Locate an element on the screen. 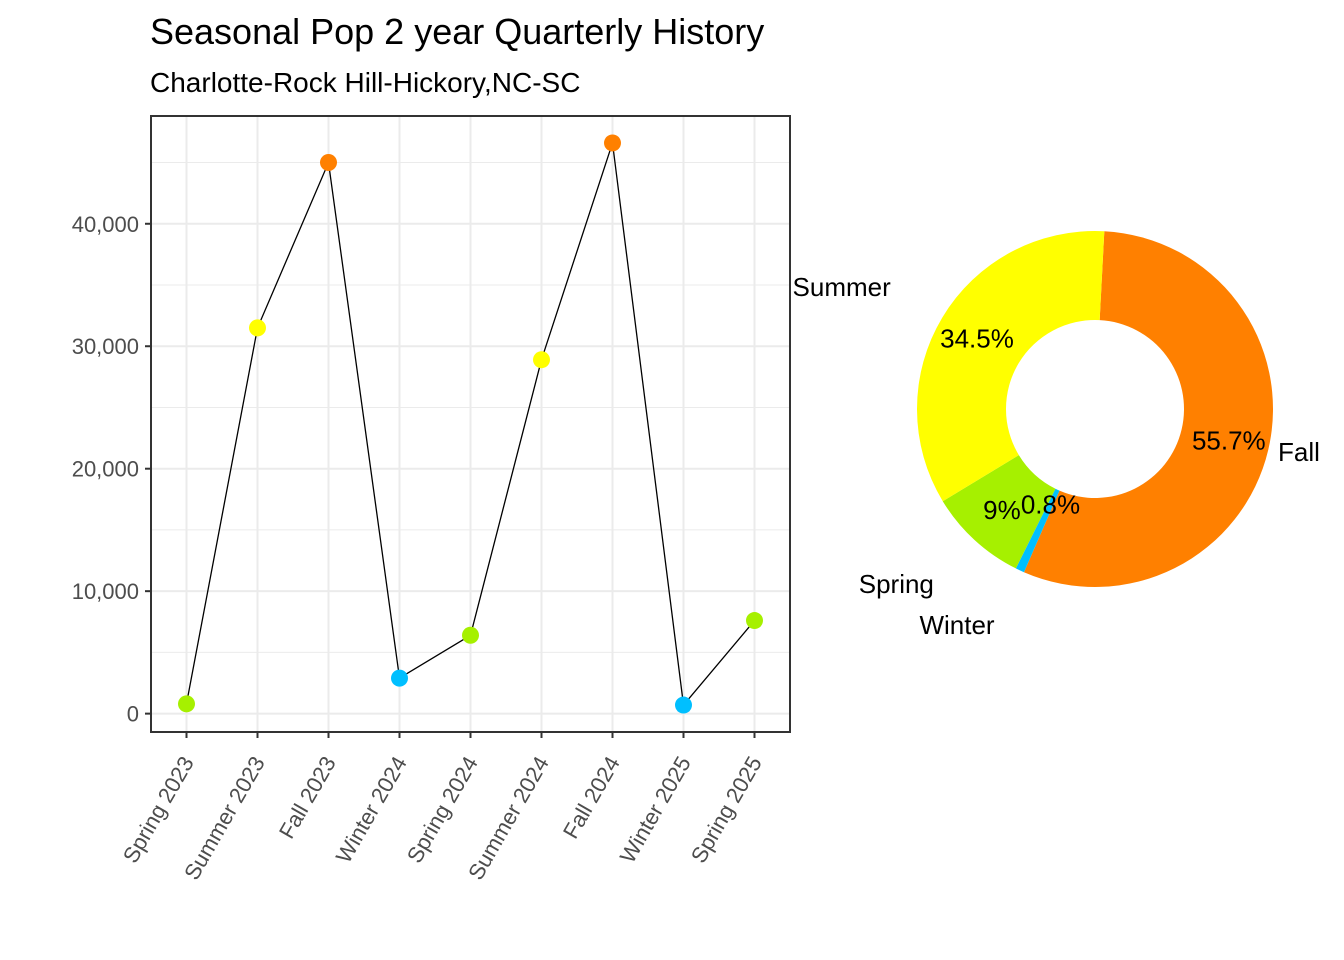 This screenshot has width=1344, height=960. x-tick-label: Winter 2025 is located at coordinates (655, 809).